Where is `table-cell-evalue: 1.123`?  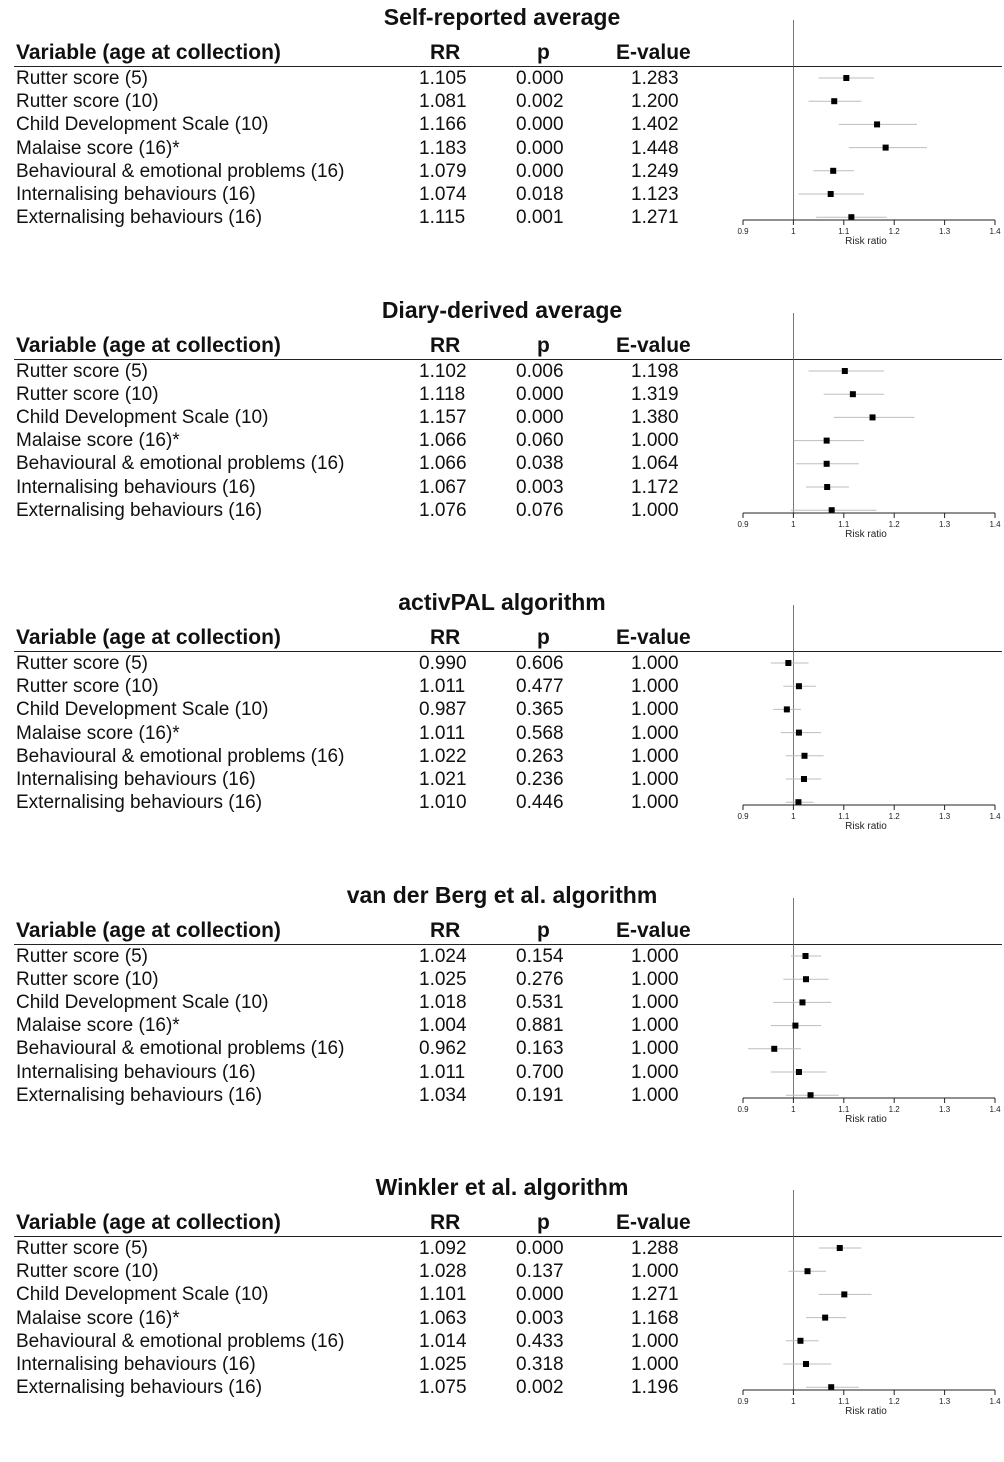
table-cell-evalue: 1.123 is located at coordinates (655, 194).